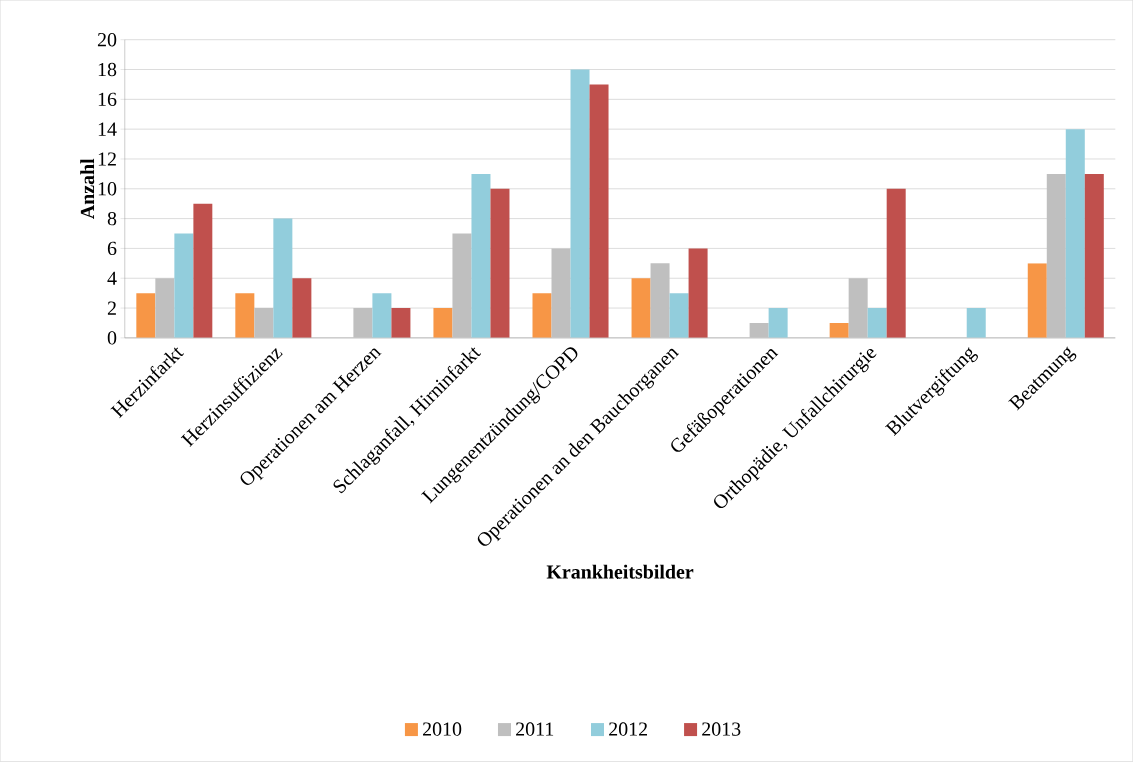 The image size is (1133, 762). Describe the element at coordinates (620, 571) in the screenshot. I see `x-axis-title: Krankheitsbilder` at that location.